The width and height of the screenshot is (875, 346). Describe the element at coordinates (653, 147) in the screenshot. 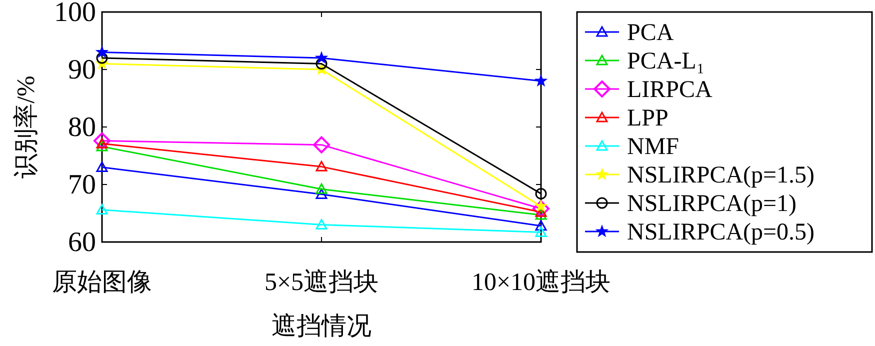

I see `legend-label: NMF` at that location.